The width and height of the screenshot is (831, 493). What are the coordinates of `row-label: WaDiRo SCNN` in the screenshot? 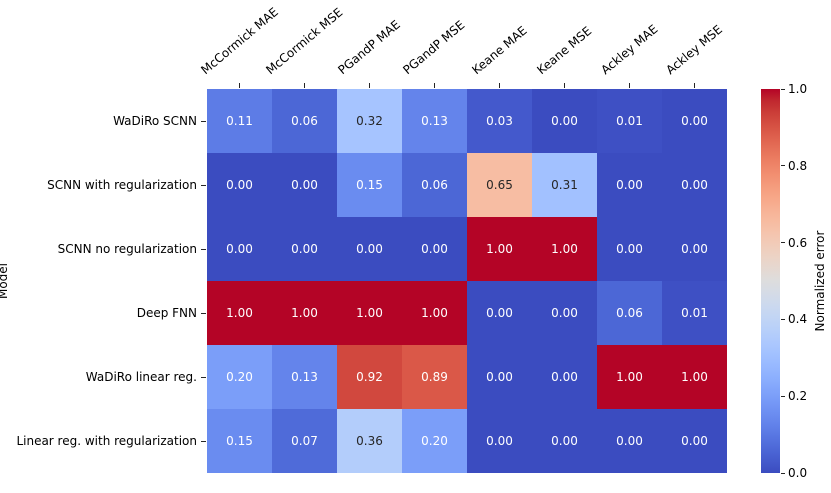 It's located at (155, 121).